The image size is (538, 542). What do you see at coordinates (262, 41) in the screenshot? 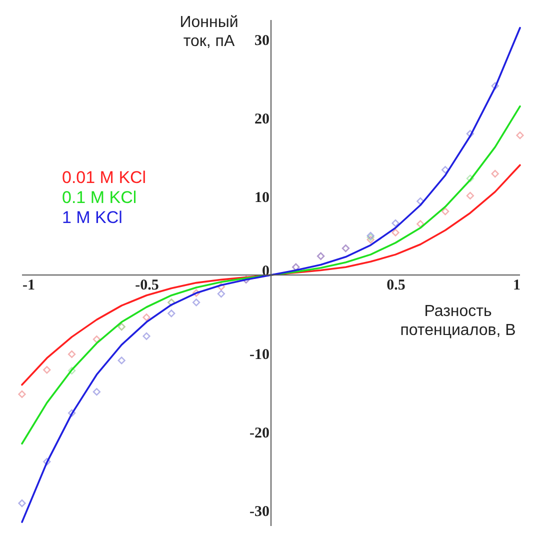
I see `y-tick-label: 30` at bounding box center [262, 41].